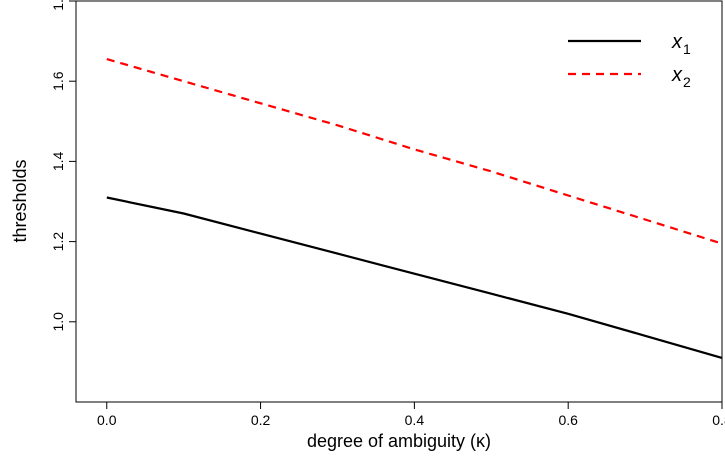 The image size is (725, 459). I want to click on x-axis-title: degree of ambiguity (κ), so click(399, 441).